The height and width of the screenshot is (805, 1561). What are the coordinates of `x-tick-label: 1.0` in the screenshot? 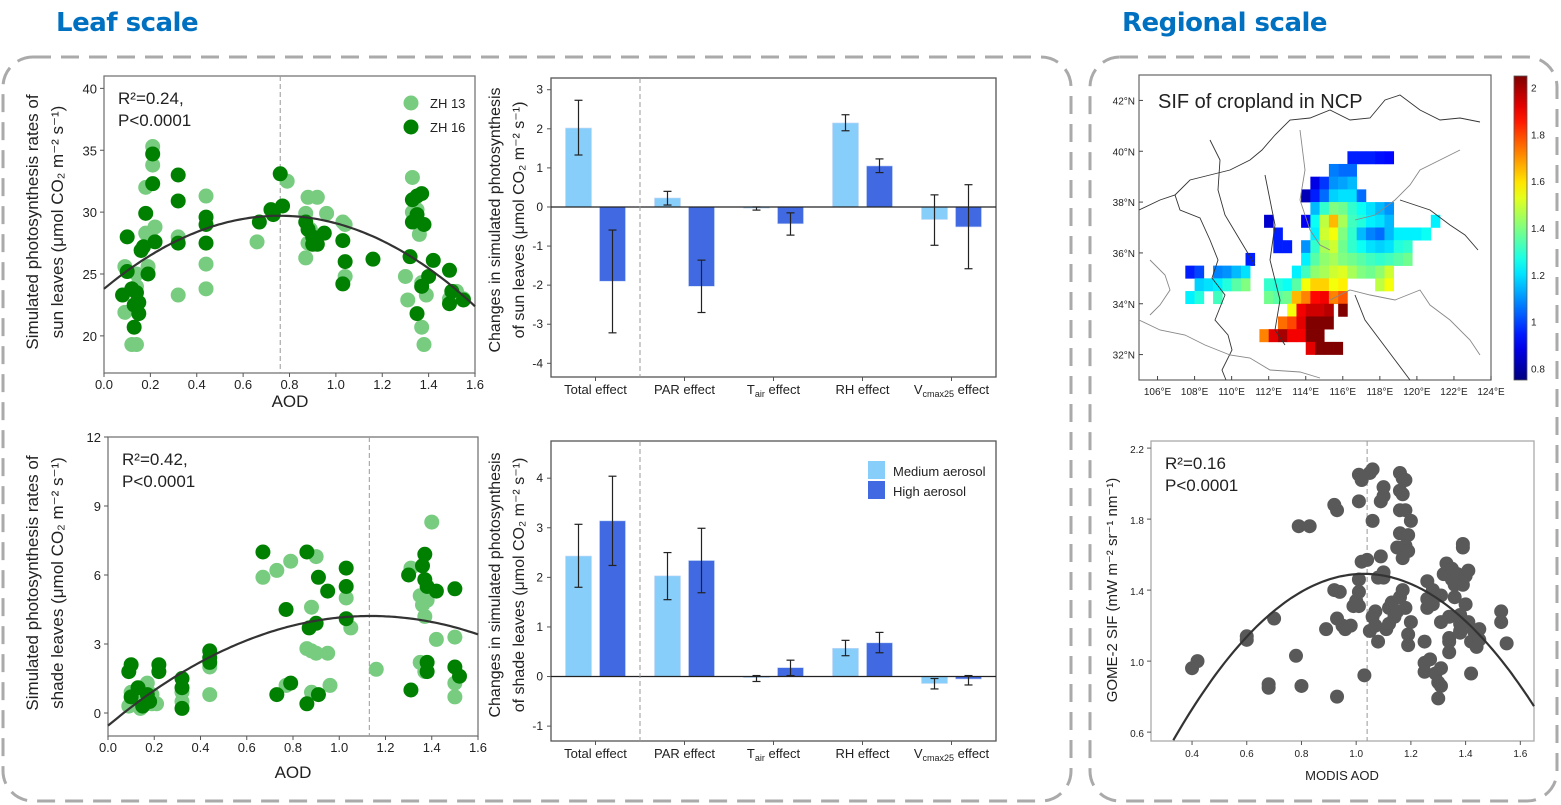 It's located at (336, 384).